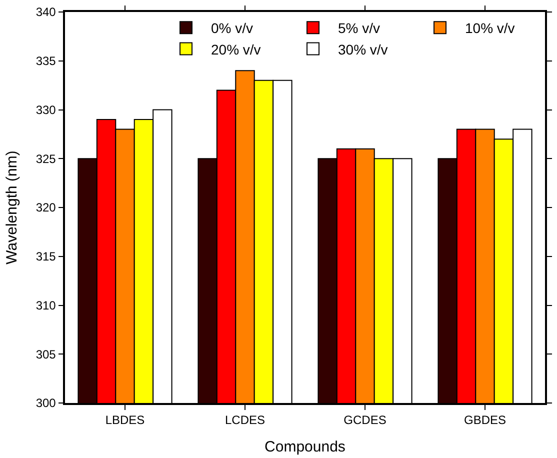 The width and height of the screenshot is (557, 458). Describe the element at coordinates (236, 49) in the screenshot. I see `legend-label: 20% v/v` at that location.